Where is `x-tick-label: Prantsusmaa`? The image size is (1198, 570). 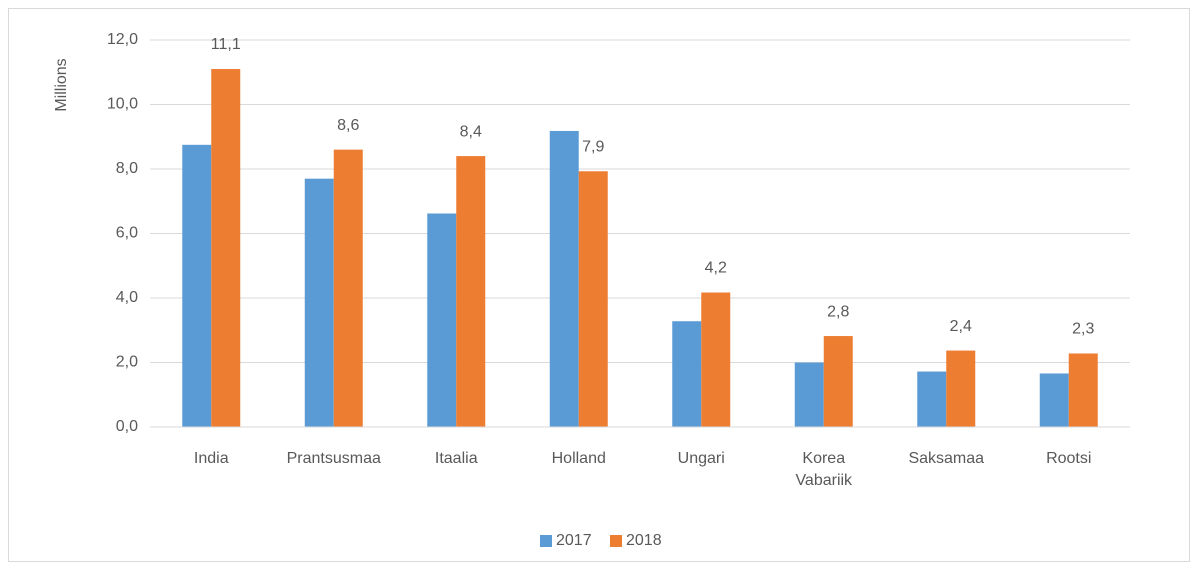 x-tick-label: Prantsusmaa is located at coordinates (333, 458).